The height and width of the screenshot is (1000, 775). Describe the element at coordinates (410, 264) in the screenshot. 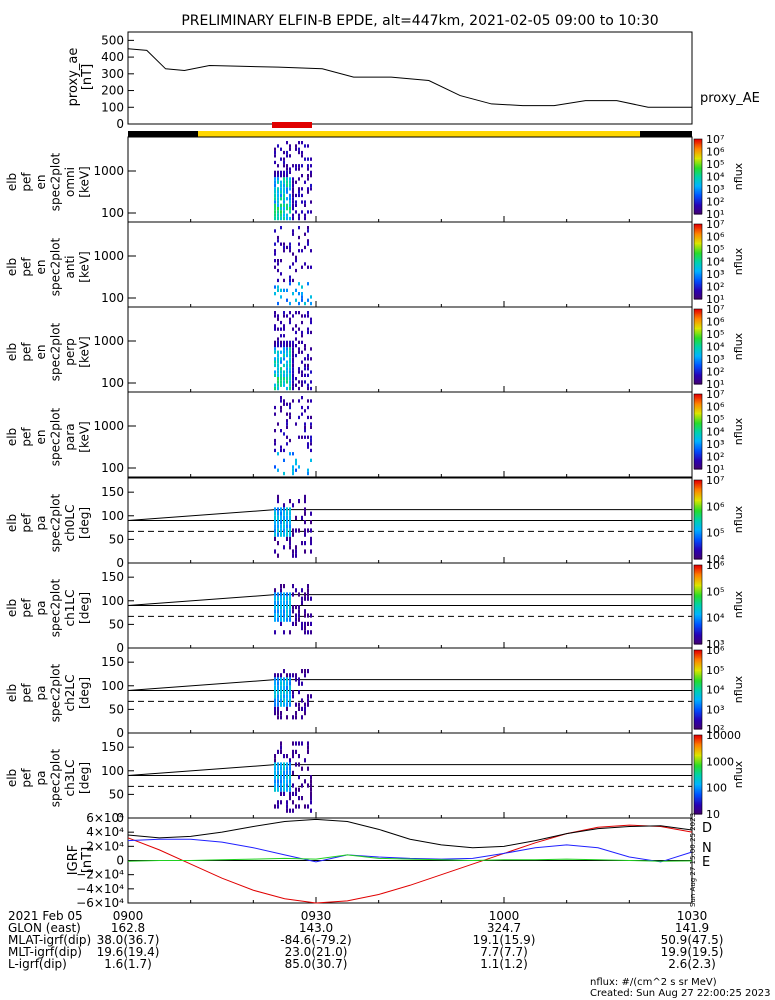

I see `panel-frame` at that location.